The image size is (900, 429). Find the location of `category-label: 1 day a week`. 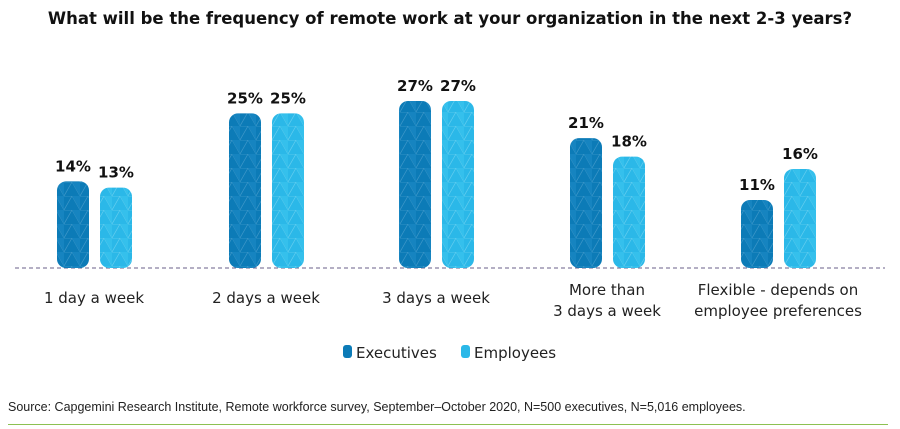

category-label: 1 day a week is located at coordinates (94, 298).